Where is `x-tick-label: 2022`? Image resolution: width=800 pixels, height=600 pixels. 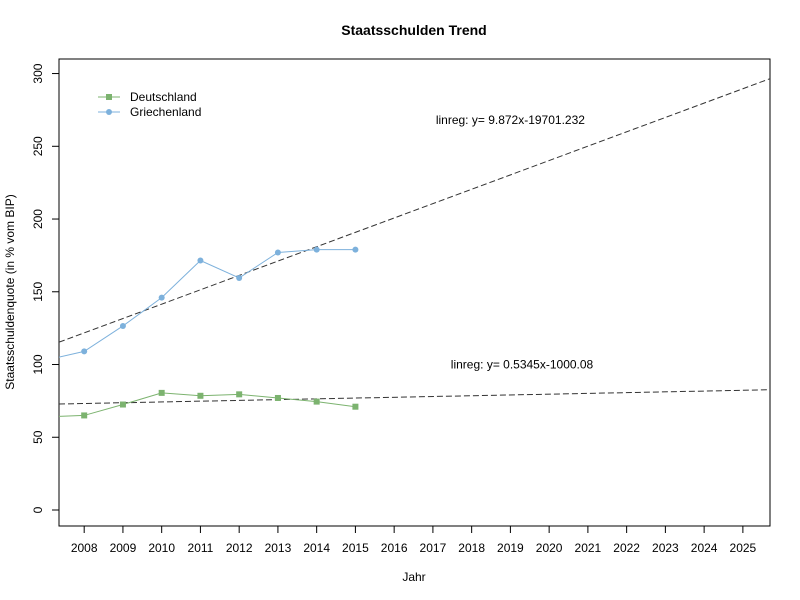
x-tick-label: 2022 is located at coordinates (626, 548).